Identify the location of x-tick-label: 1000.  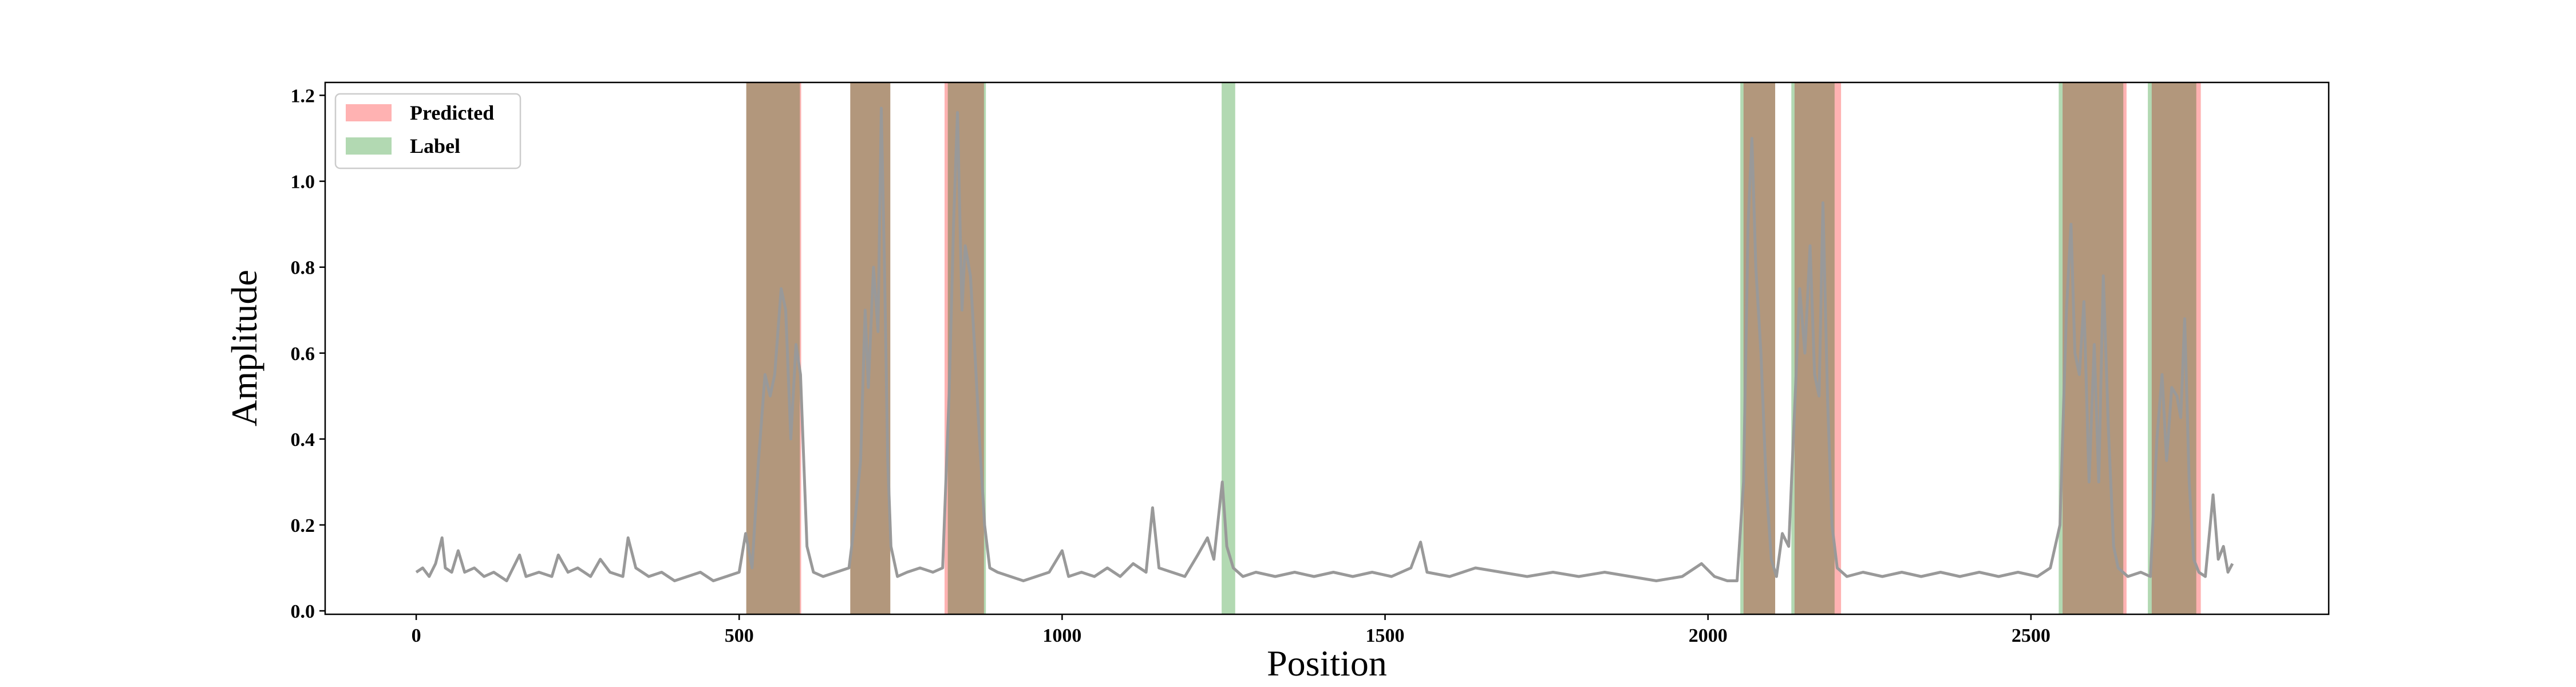
(1061, 636).